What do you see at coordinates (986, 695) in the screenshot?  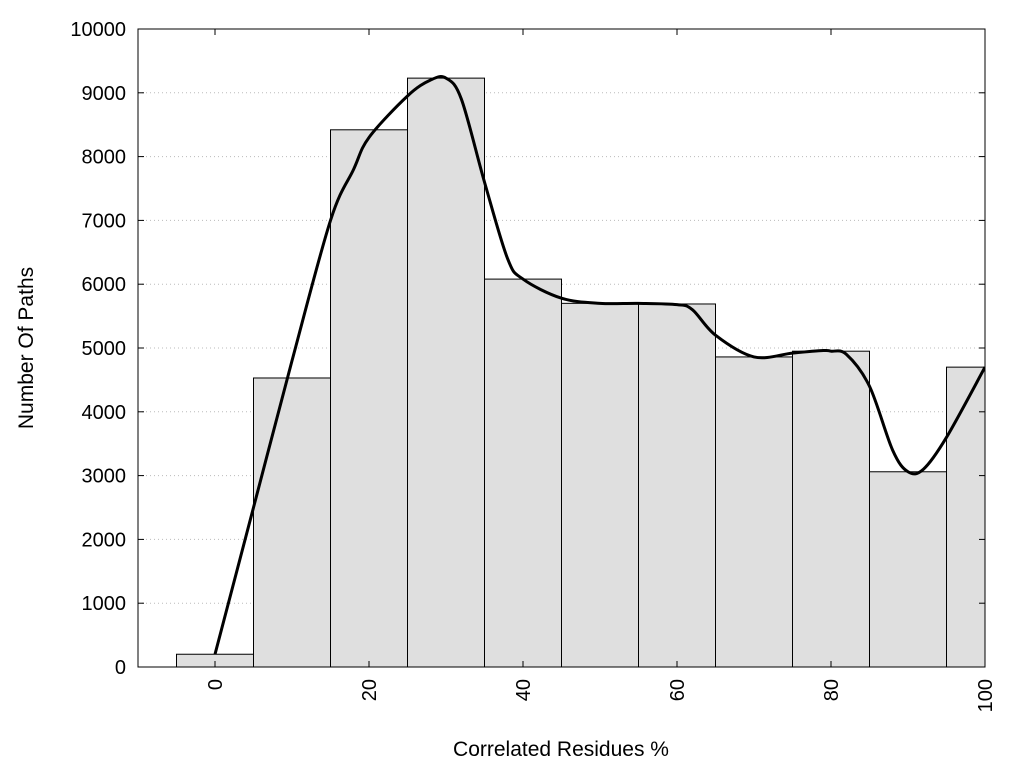 I see `x-tick-label: 100` at bounding box center [986, 695].